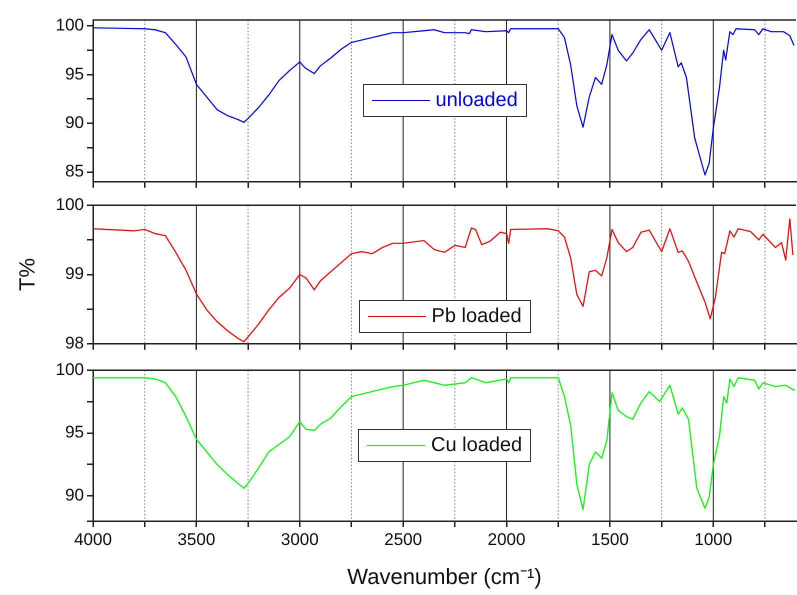  Describe the element at coordinates (403, 539) in the screenshot. I see `x-tick-label: 2500` at that location.